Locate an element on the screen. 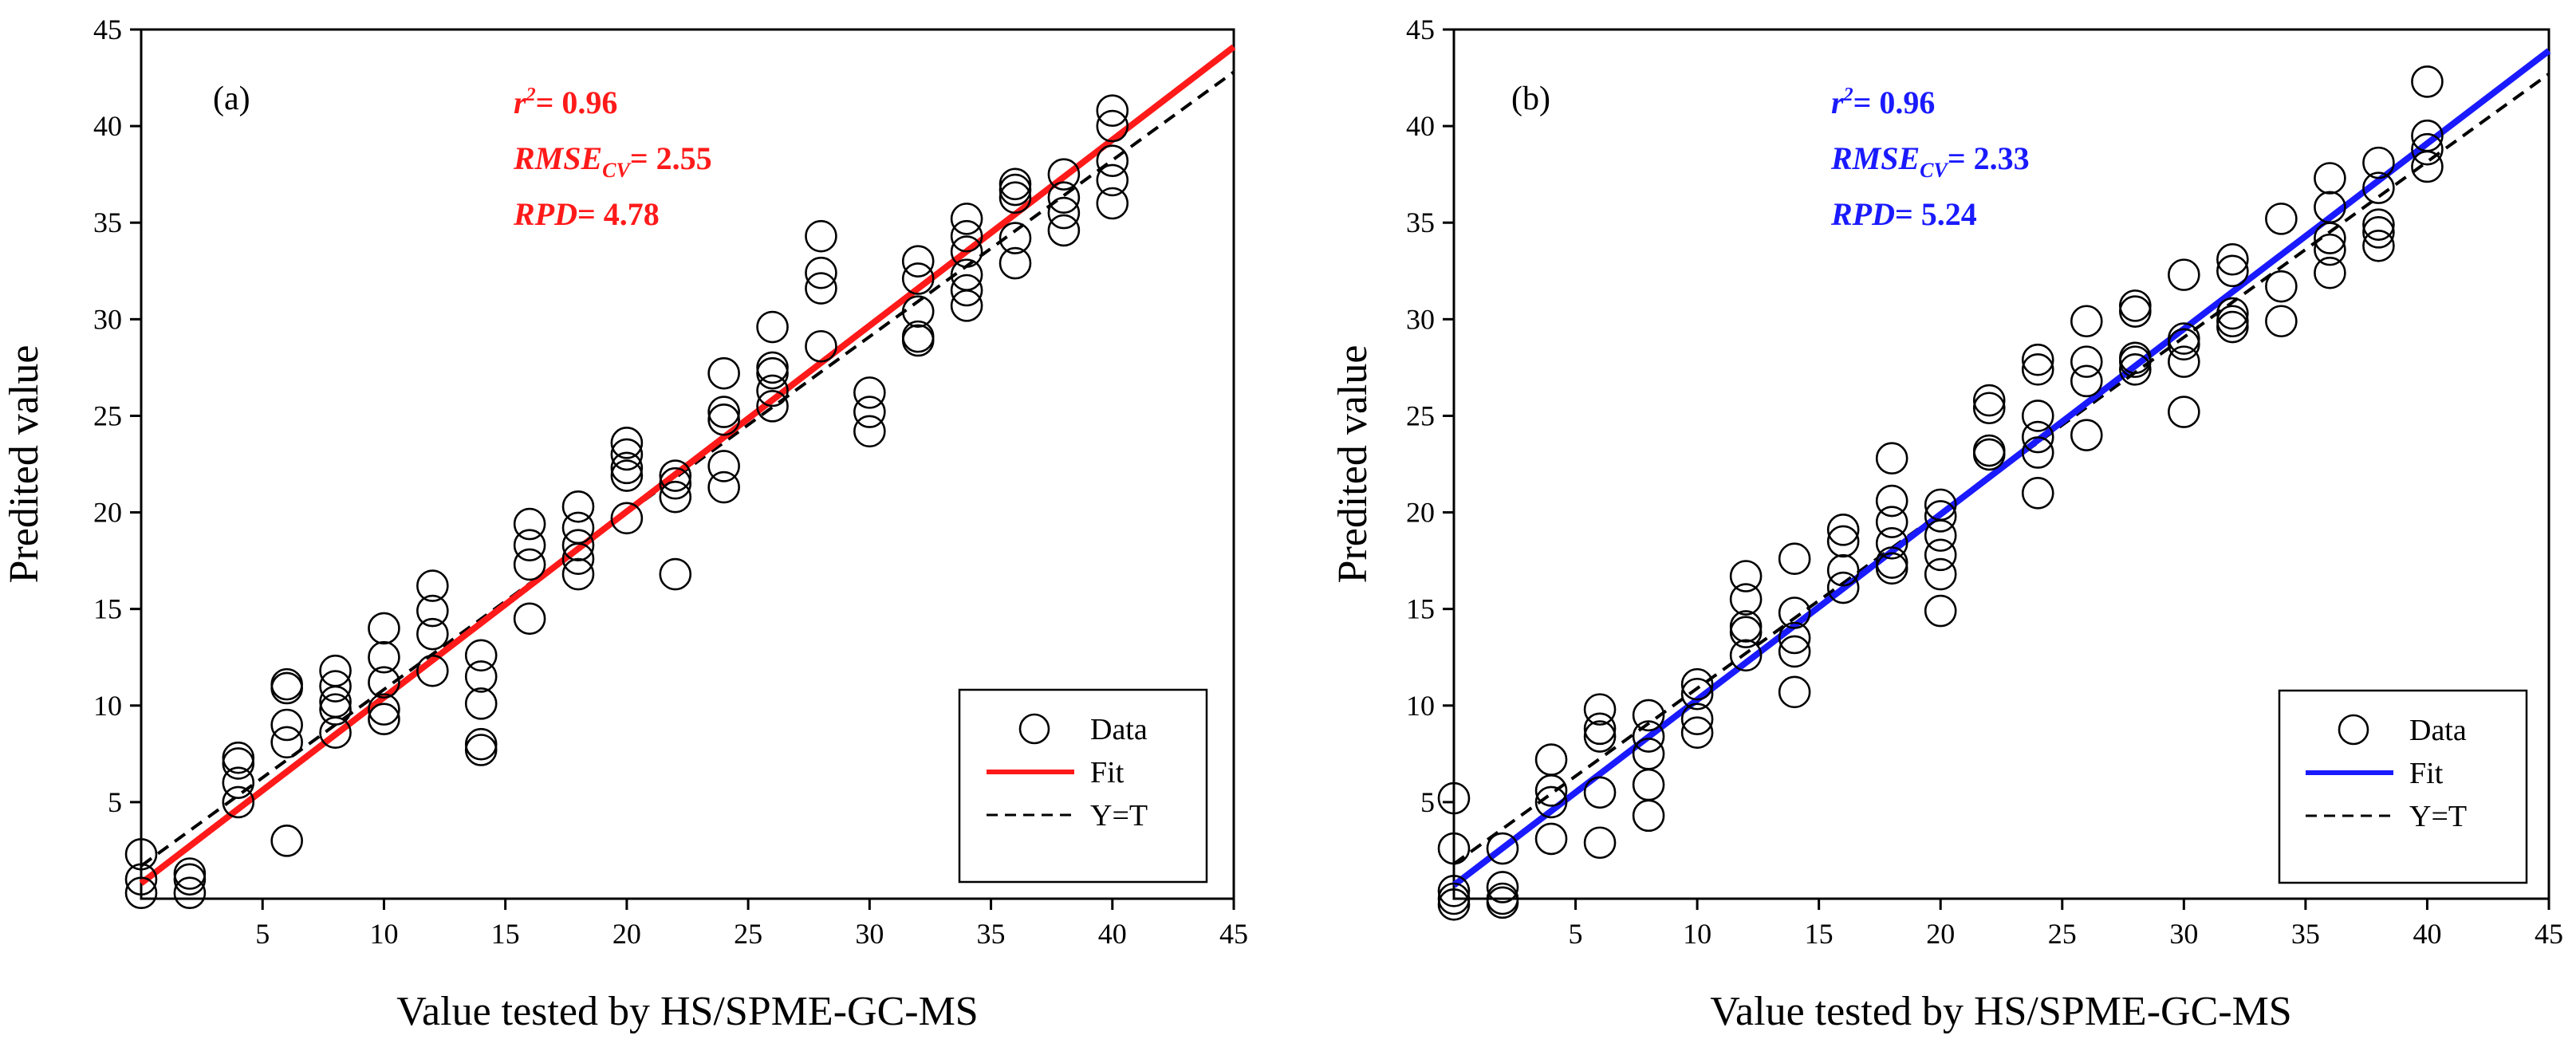  legend-fit-label: Fit is located at coordinates (2426, 773).